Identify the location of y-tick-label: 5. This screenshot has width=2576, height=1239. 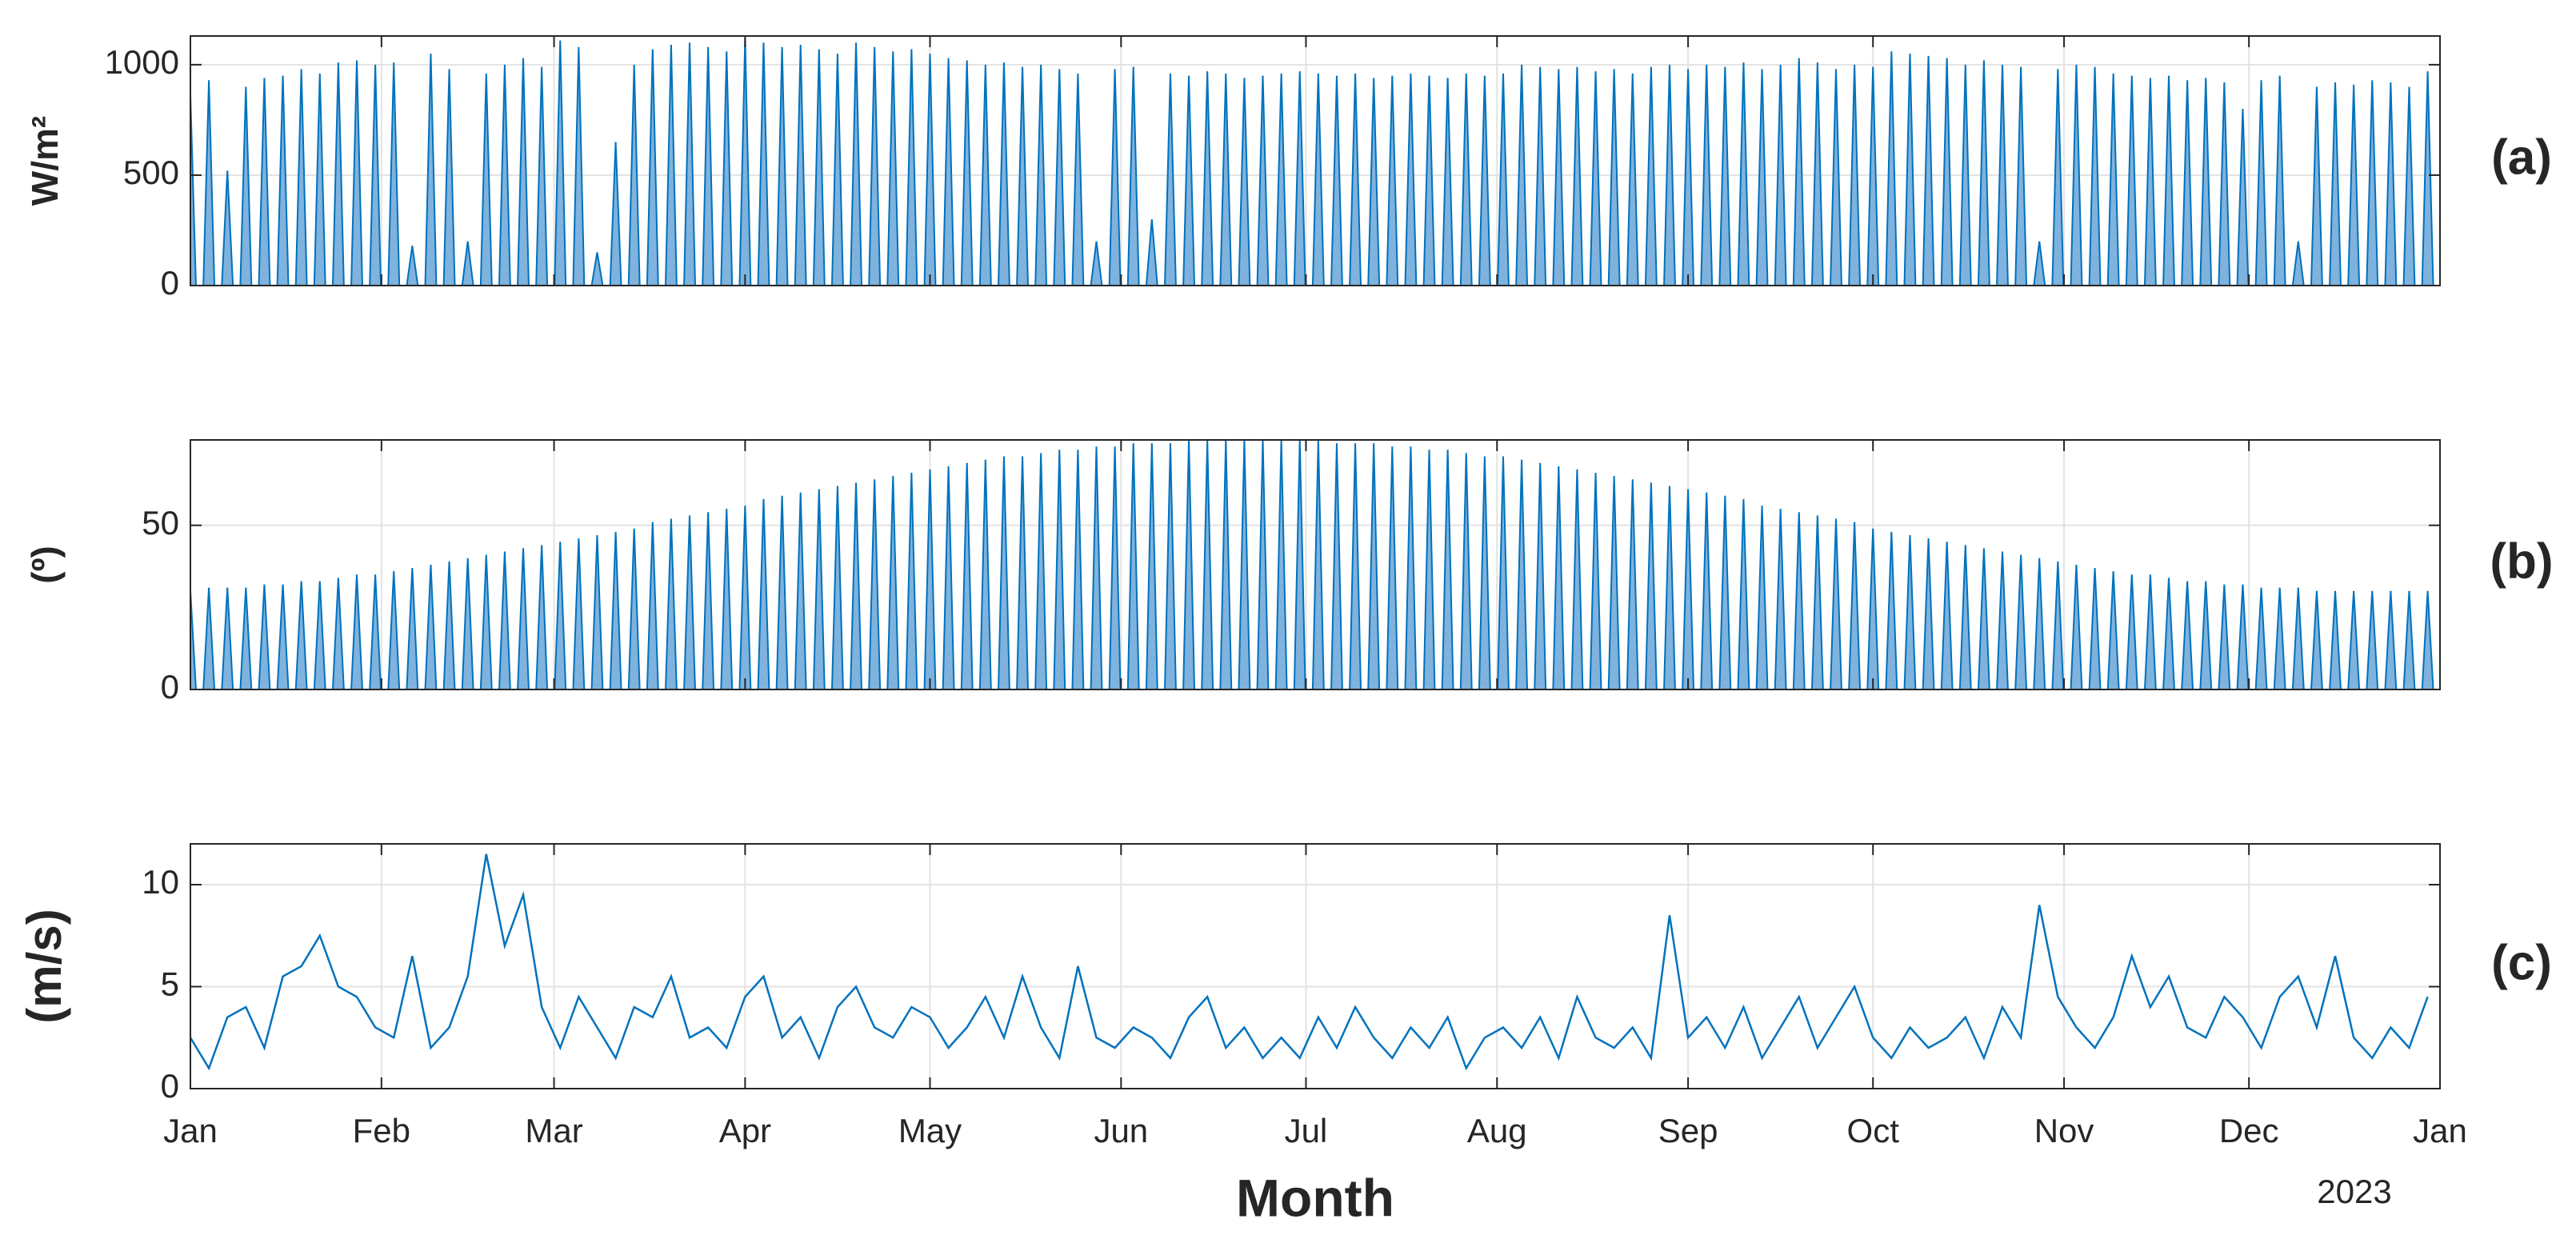
(170, 984).